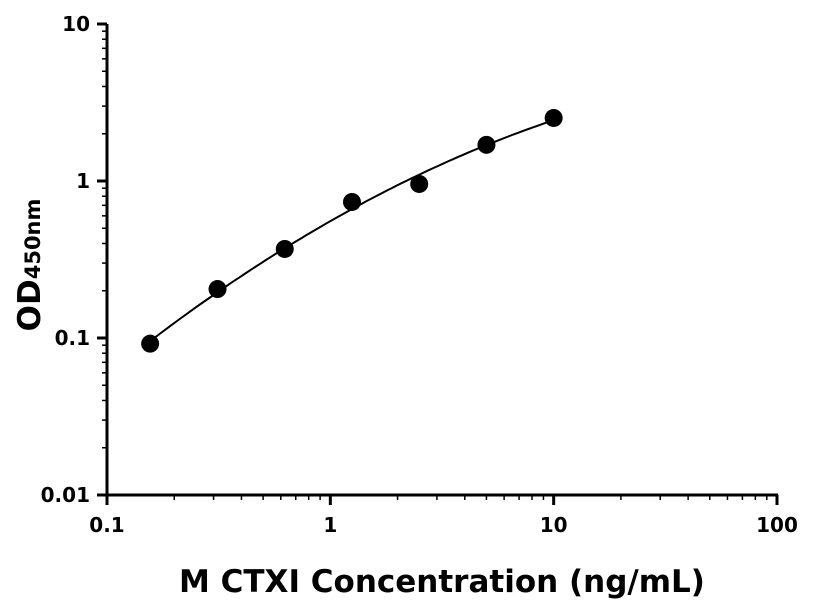  I want to click on y-axis-label-subscript: 450nm, so click(33, 239).